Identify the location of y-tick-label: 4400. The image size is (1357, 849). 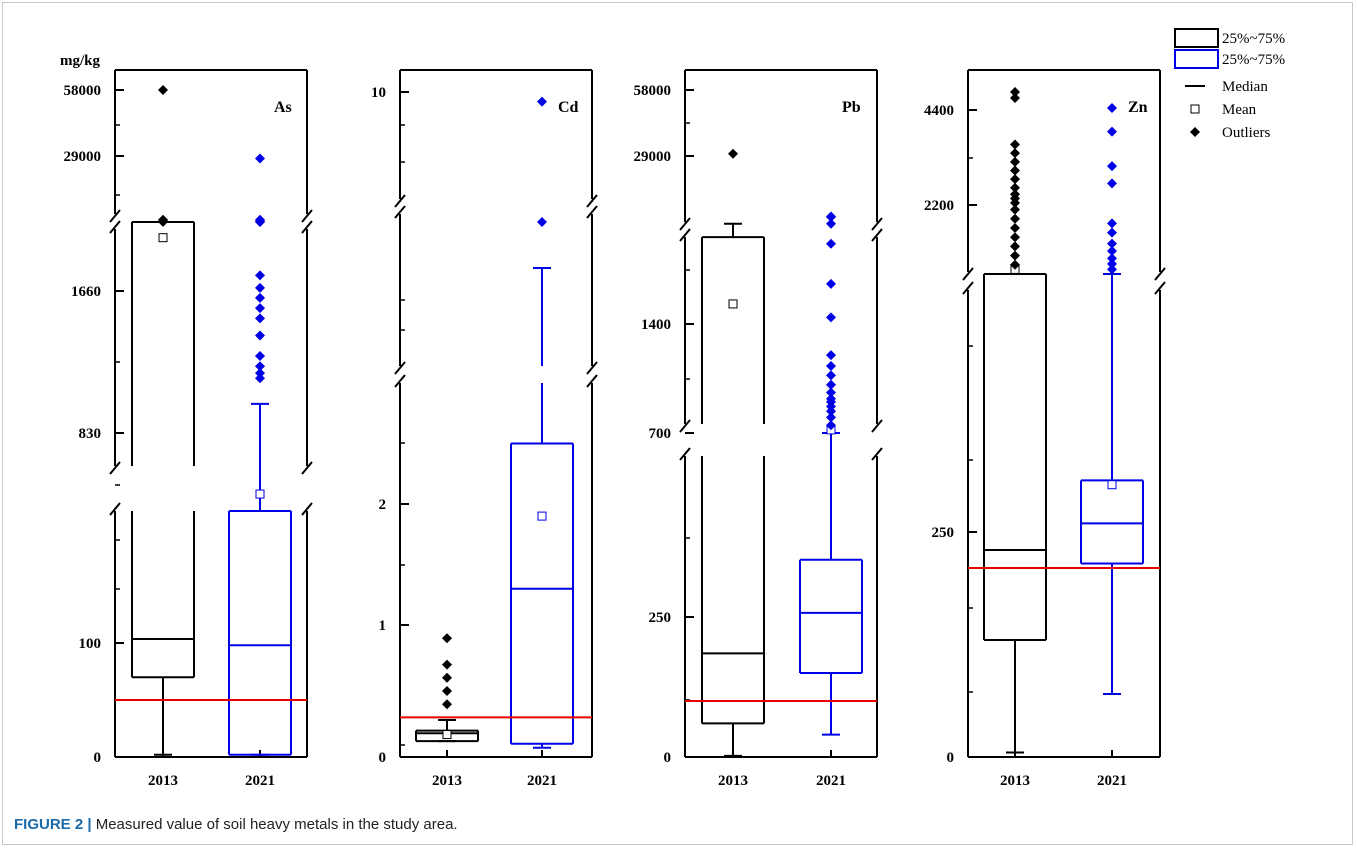
(939, 111).